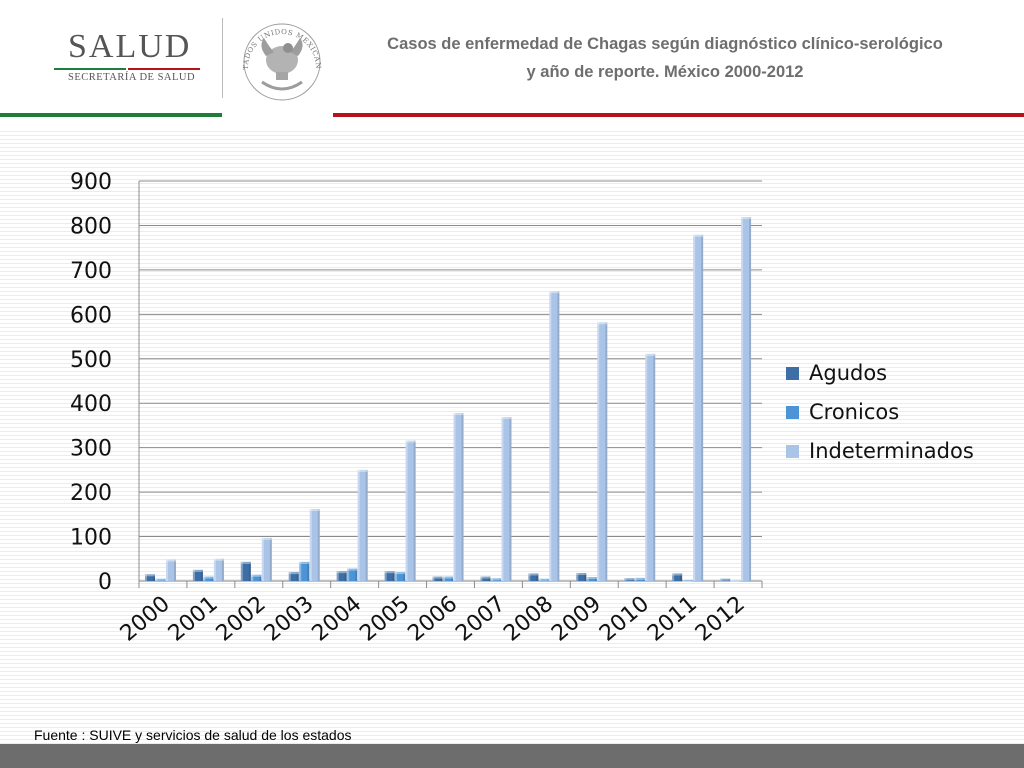 This screenshot has height=768, width=1024. I want to click on y-tick-label: 900, so click(91, 182).